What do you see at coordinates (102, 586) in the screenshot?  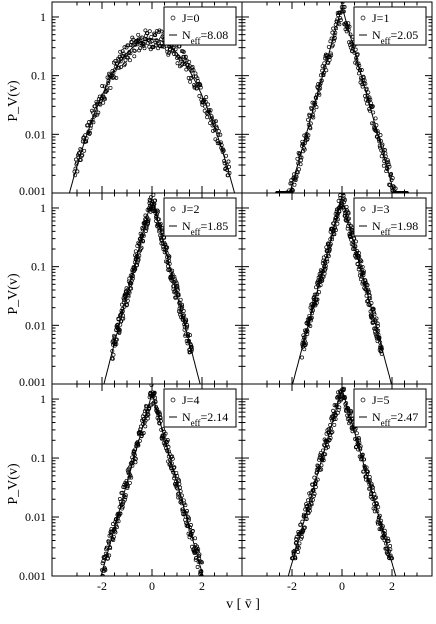 I see `x-tick-label: -2` at bounding box center [102, 586].